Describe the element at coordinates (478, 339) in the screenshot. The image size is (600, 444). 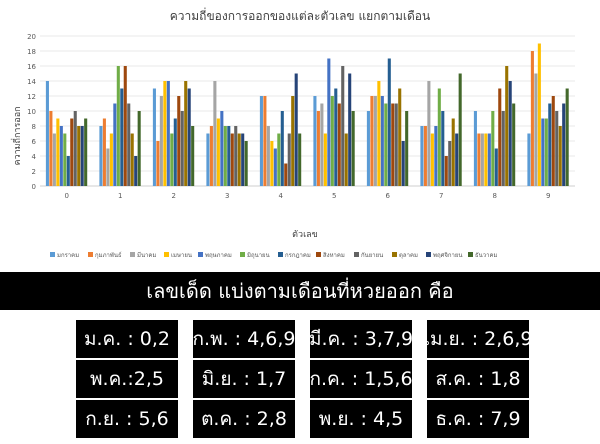
I see `month-cell-apr: เม.ย. : 2,6,9` at that location.